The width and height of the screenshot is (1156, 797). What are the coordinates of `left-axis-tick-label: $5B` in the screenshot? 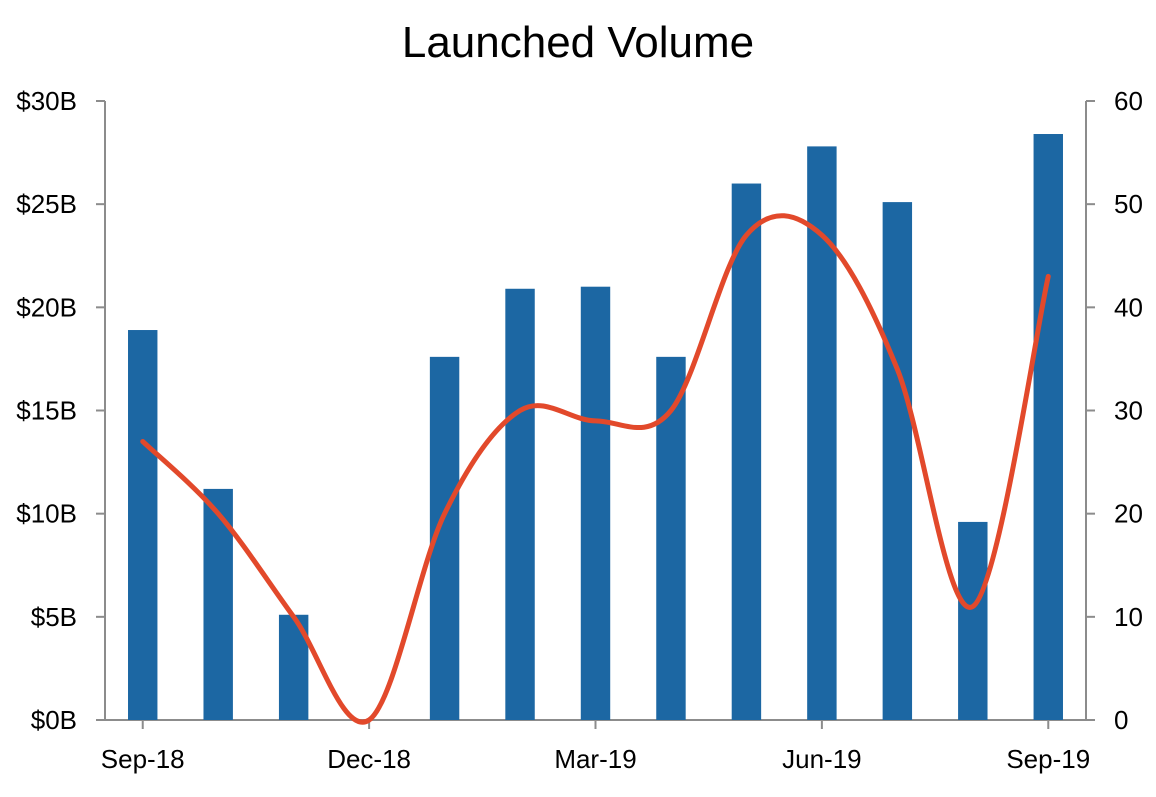 It's located at (54, 617).